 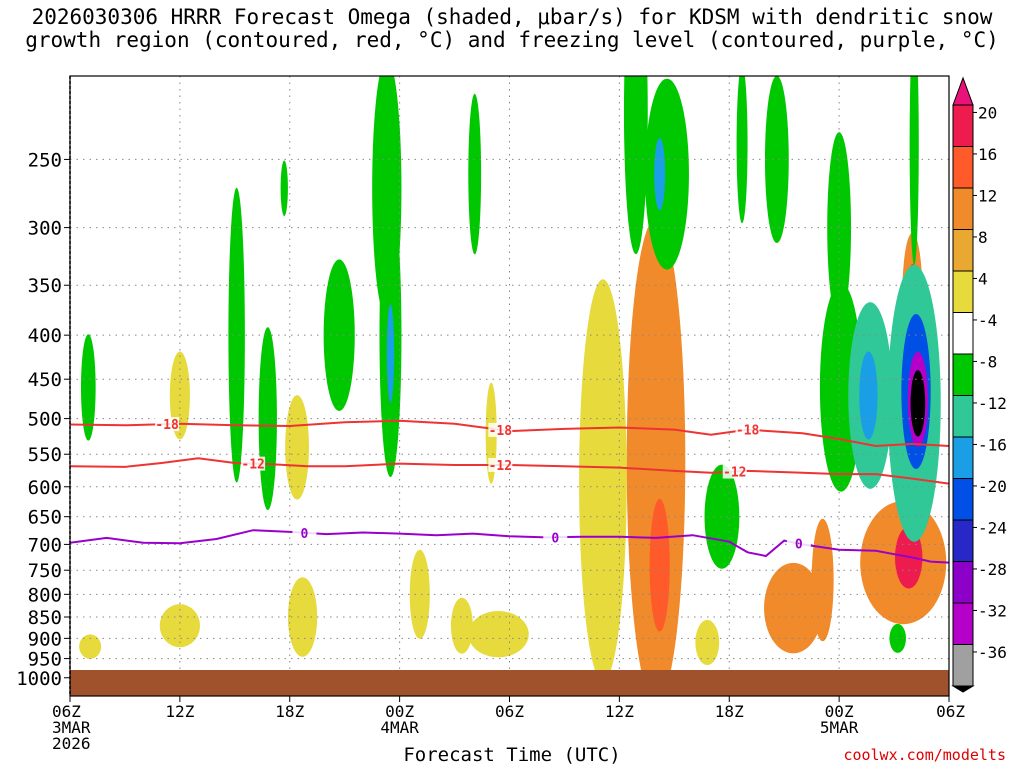 I want to click on y-tick-label-1000: 1000, so click(x=39, y=679).